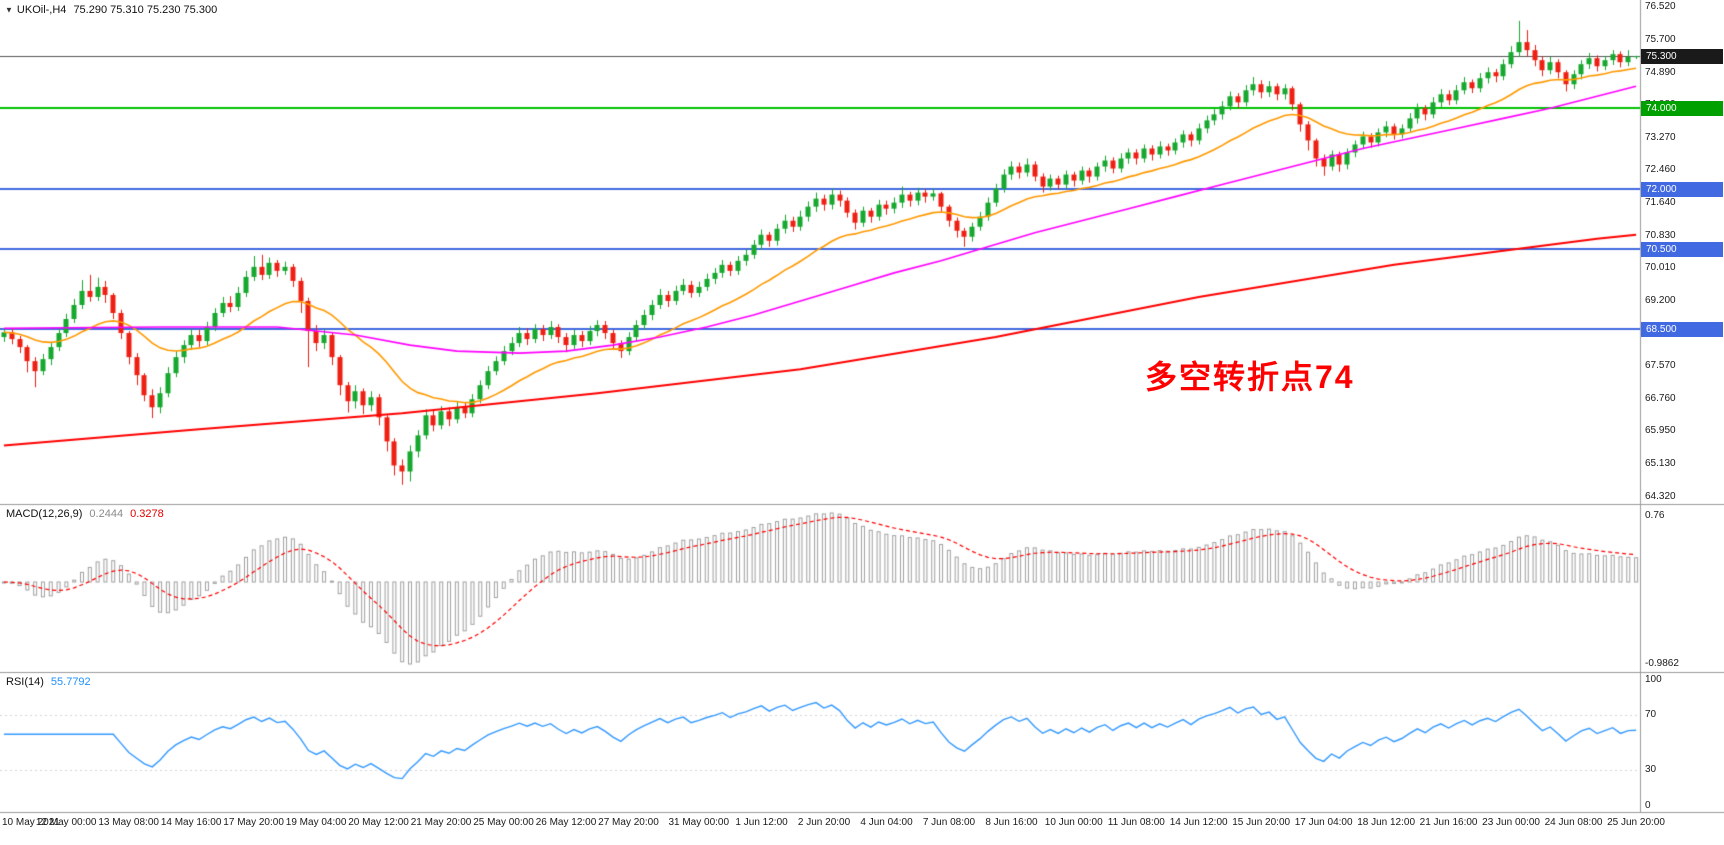 The image size is (1724, 845). What do you see at coordinates (70, 682) in the screenshot?
I see `rsi-value: 55.7792` at bounding box center [70, 682].